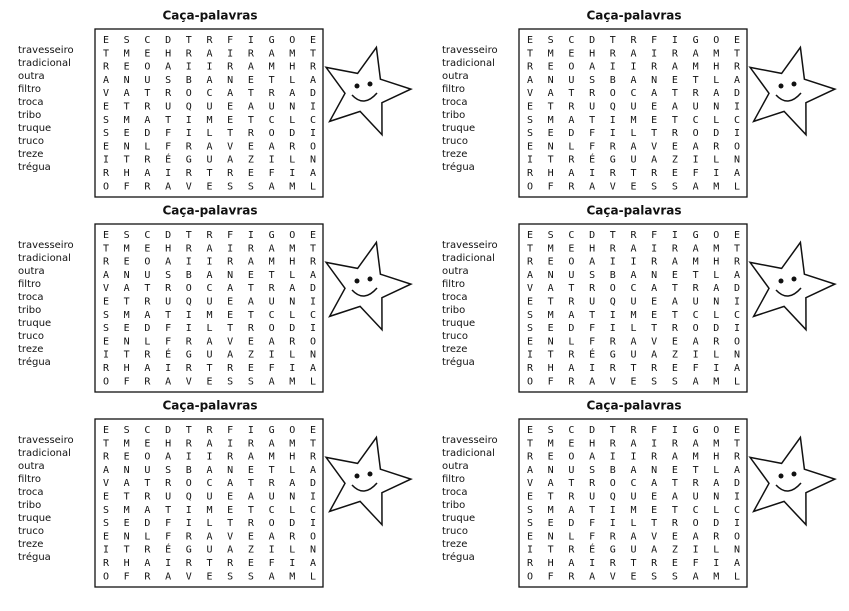 The image size is (849, 611). I want to click on letter: B, so click(189, 470).